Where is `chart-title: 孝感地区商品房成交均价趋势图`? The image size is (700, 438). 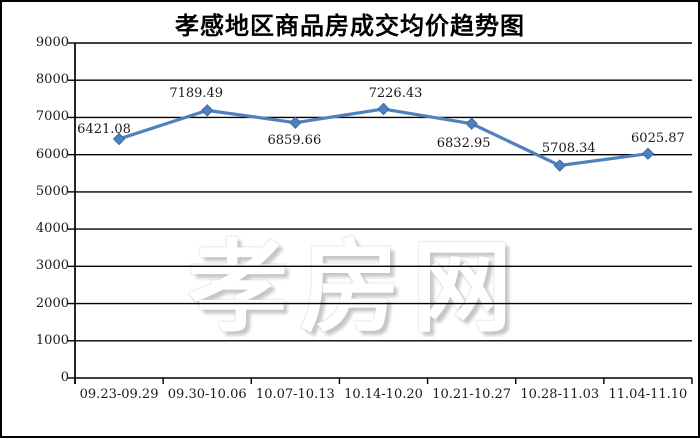 chart-title: 孝感地区商品房成交均价趋势图 is located at coordinates (350, 25).